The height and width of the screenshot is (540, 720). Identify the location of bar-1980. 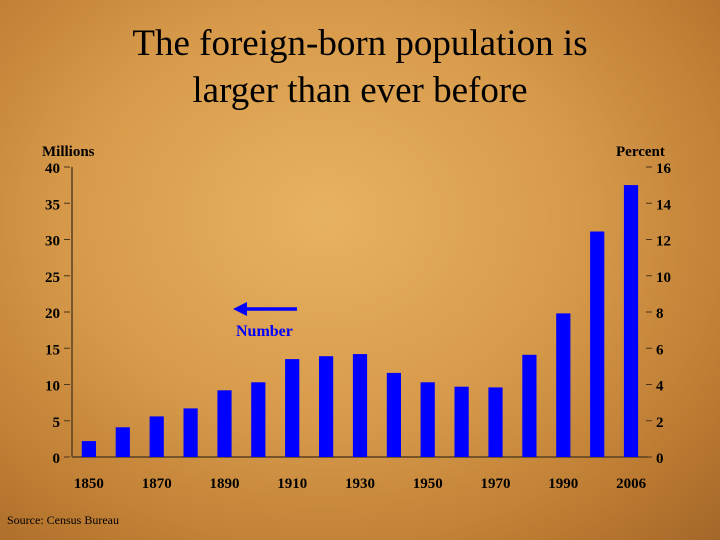
(529, 405).